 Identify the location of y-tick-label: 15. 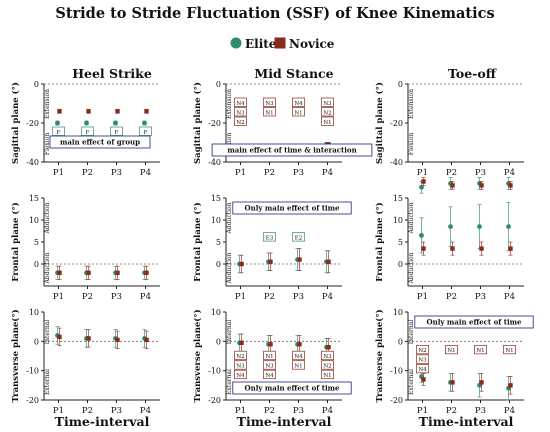
(398, 198).